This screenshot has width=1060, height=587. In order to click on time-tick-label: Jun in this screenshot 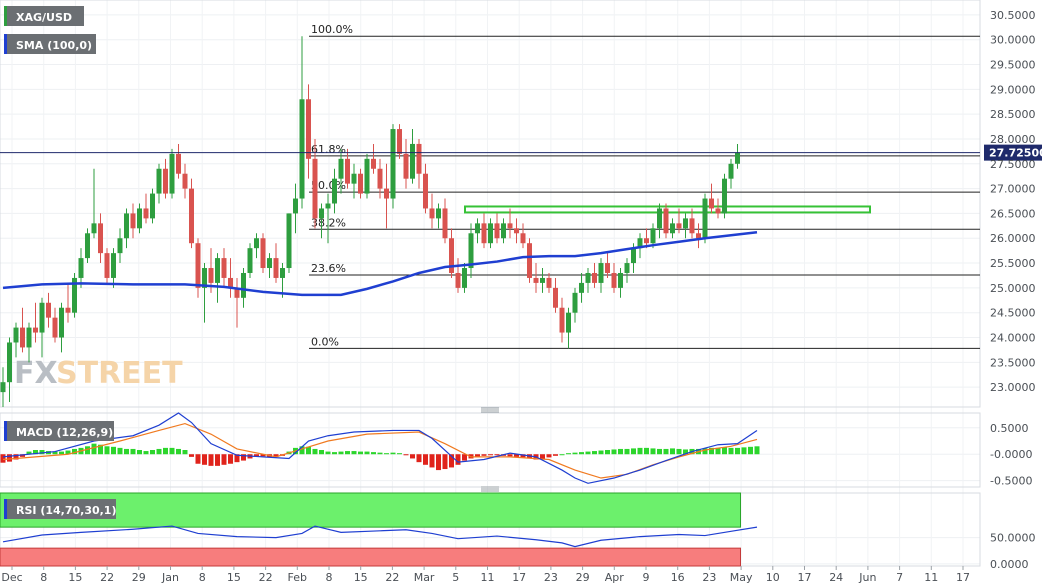, I will do `click(867, 577)`.